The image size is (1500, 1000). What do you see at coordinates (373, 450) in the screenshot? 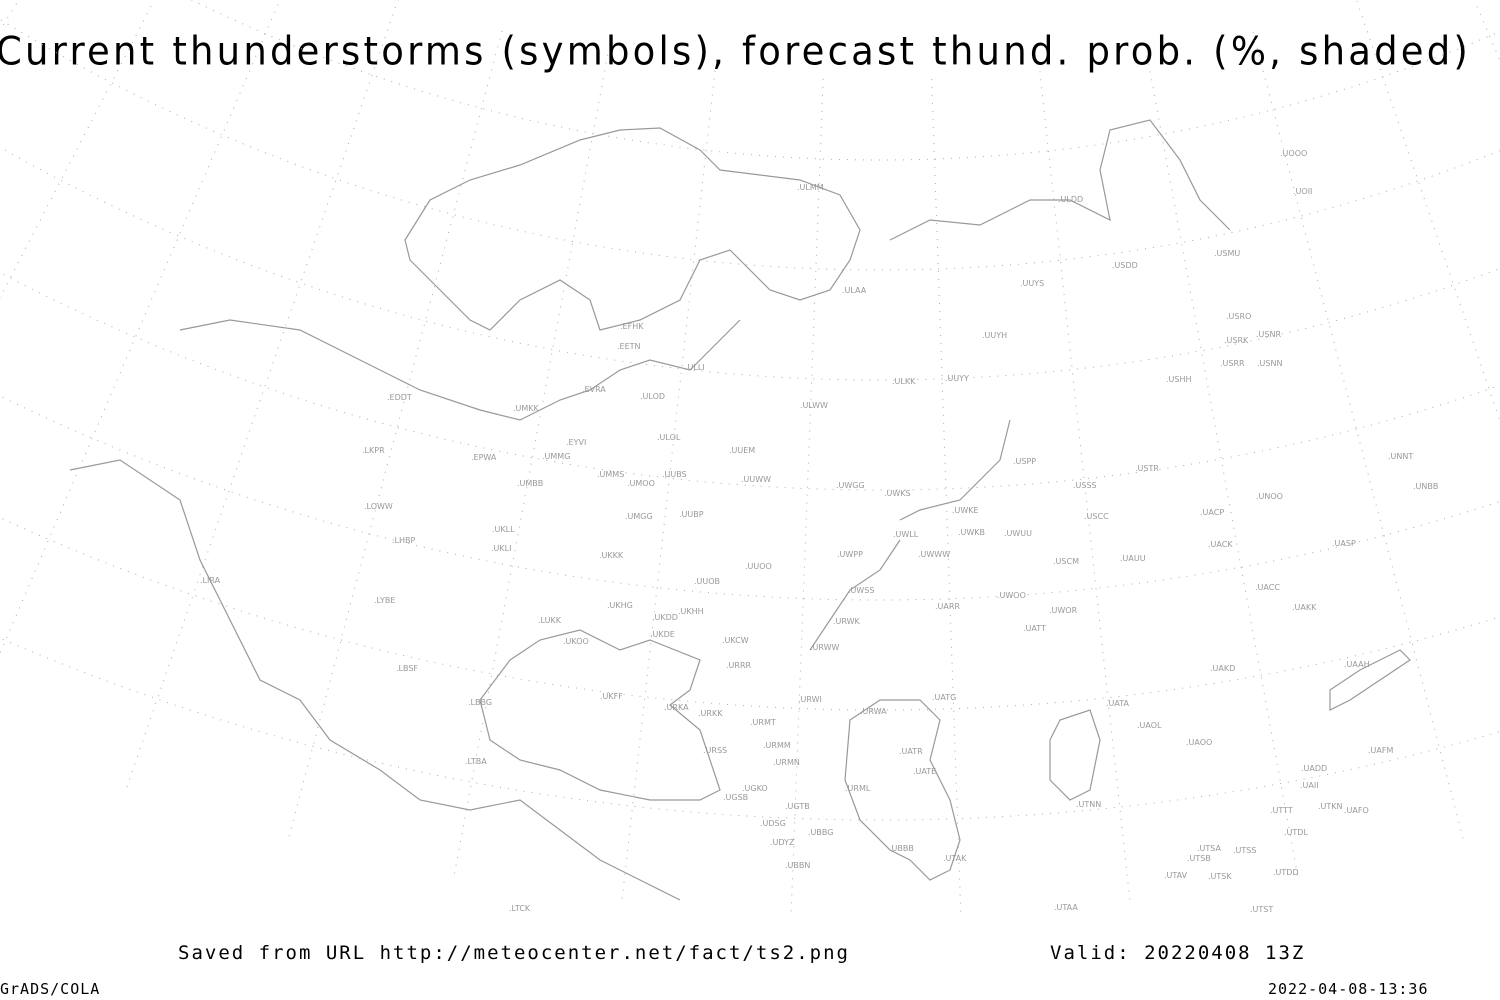
I see `station-label: .LKPR` at bounding box center [373, 450].